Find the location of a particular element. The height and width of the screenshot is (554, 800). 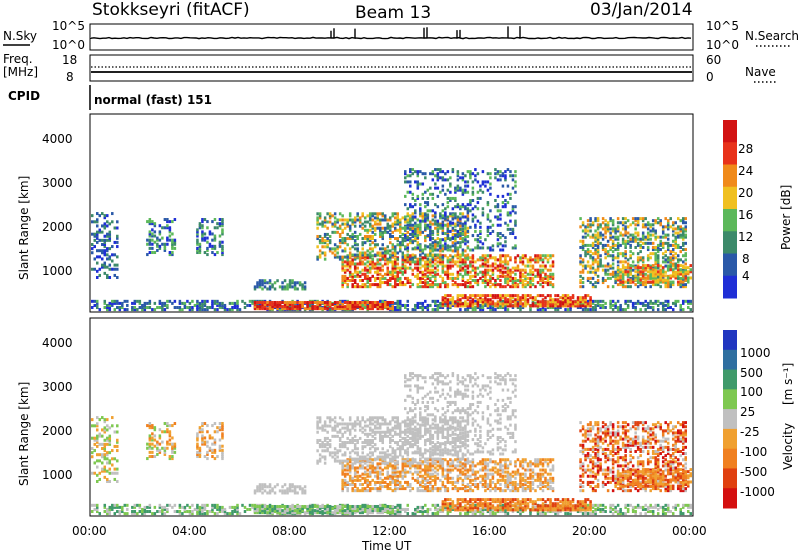

cpid-value: normal (fast) 151 is located at coordinates (153, 100).